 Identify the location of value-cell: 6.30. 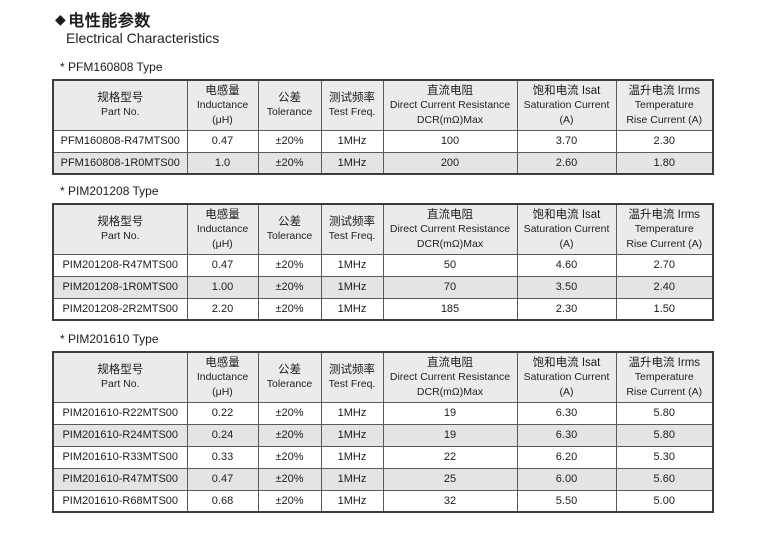
(566, 435).